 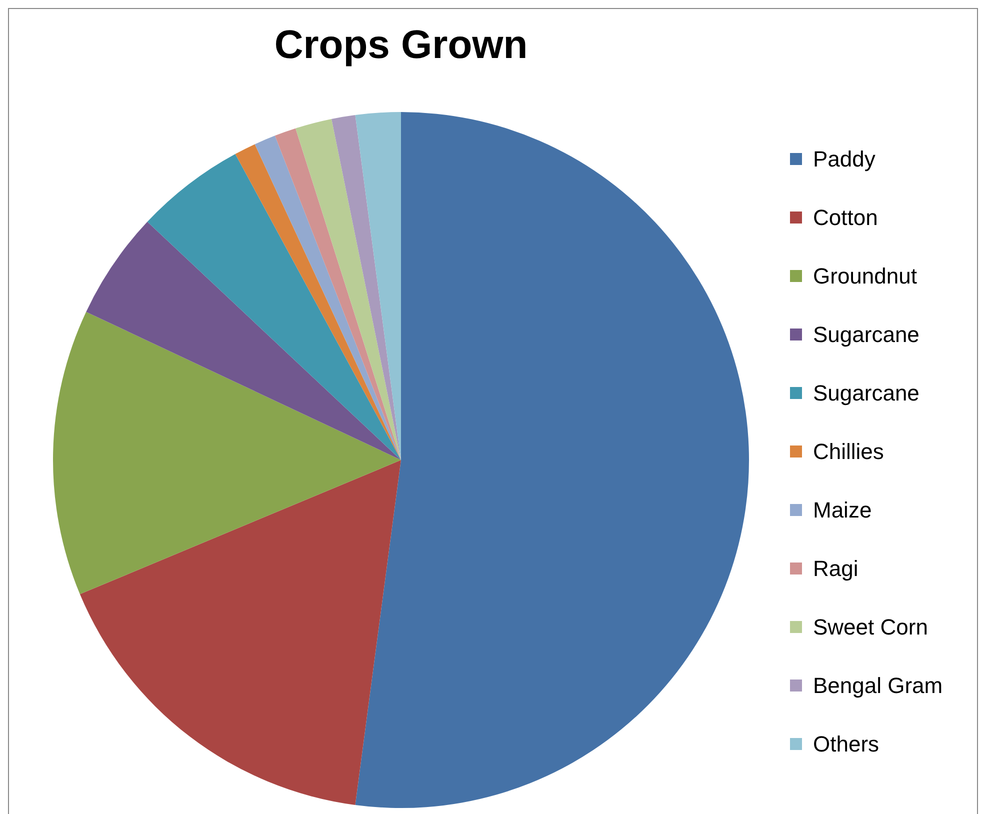 I want to click on legend-label: Maize, so click(x=842, y=510).